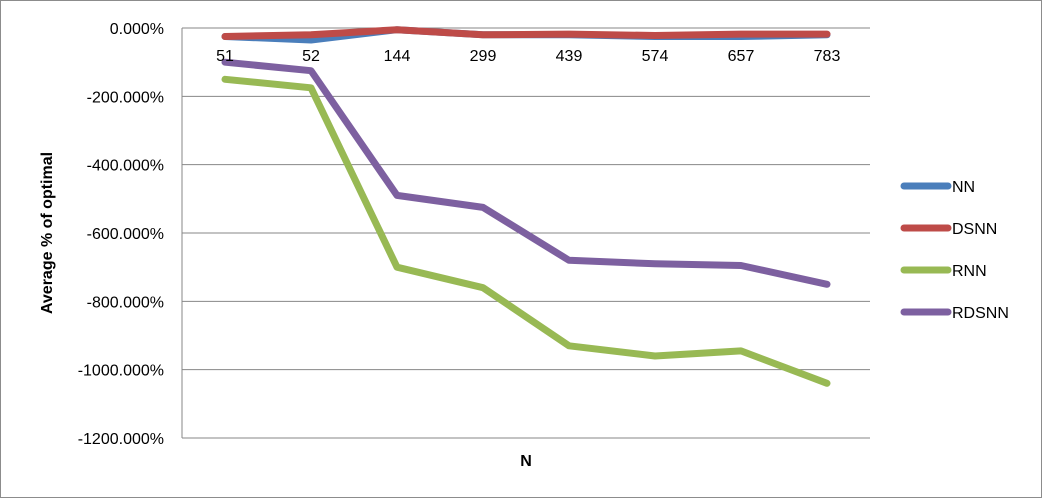 Image resolution: width=1042 pixels, height=498 pixels. What do you see at coordinates (125, 166) in the screenshot?
I see `y-tick-label: -400.000%` at bounding box center [125, 166].